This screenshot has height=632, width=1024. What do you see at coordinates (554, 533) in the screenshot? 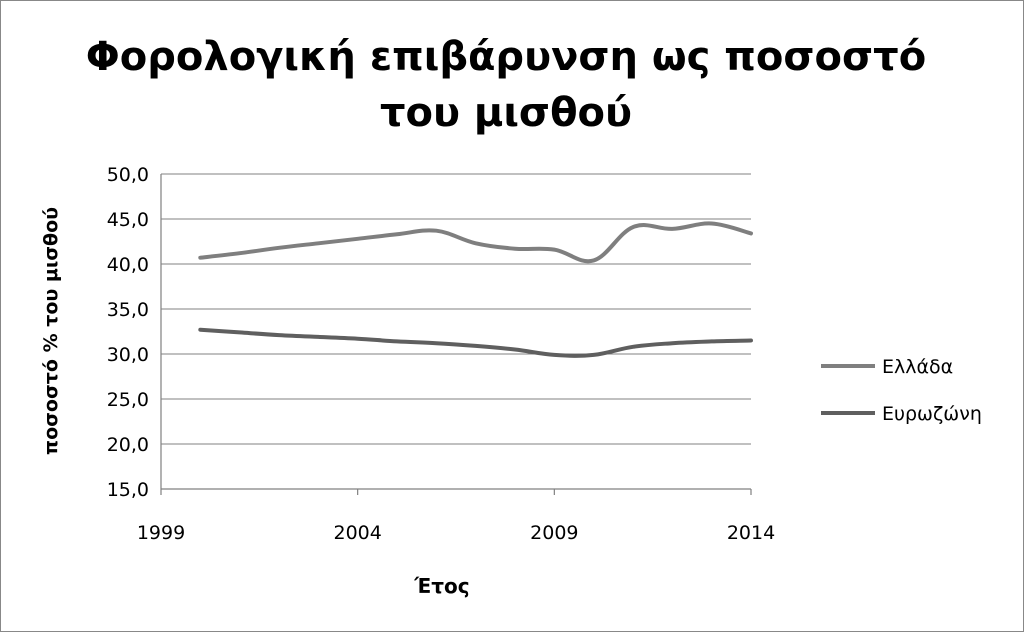
I see `x-tick-label: 2009` at bounding box center [554, 533].